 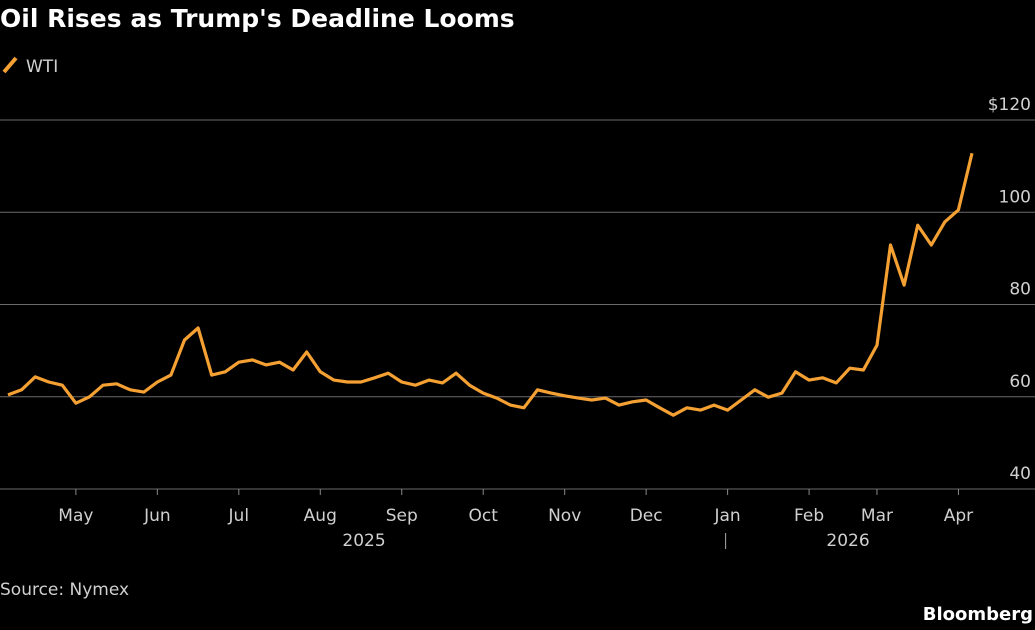 I want to click on x-tick-label: Jun, so click(x=157, y=516).